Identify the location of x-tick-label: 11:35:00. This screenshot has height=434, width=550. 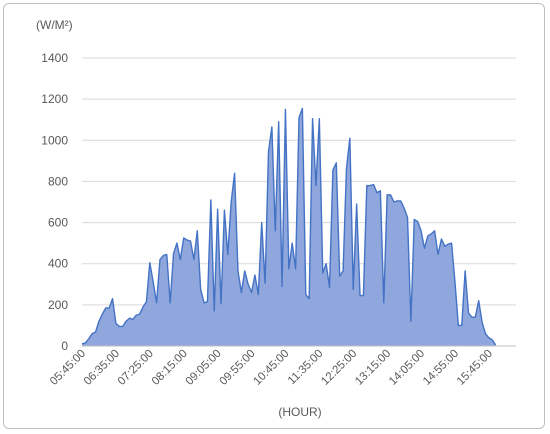
(306, 368).